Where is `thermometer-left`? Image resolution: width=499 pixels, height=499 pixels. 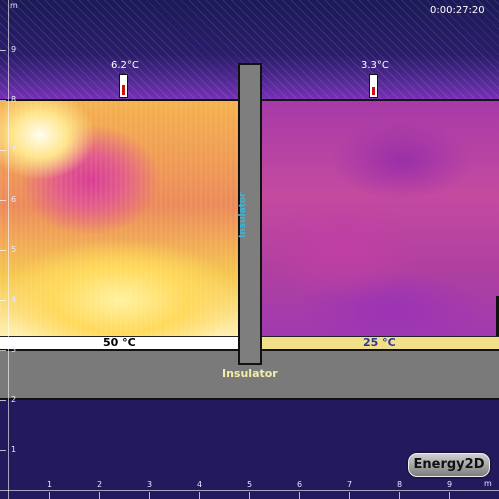 thermometer-left is located at coordinates (123, 86).